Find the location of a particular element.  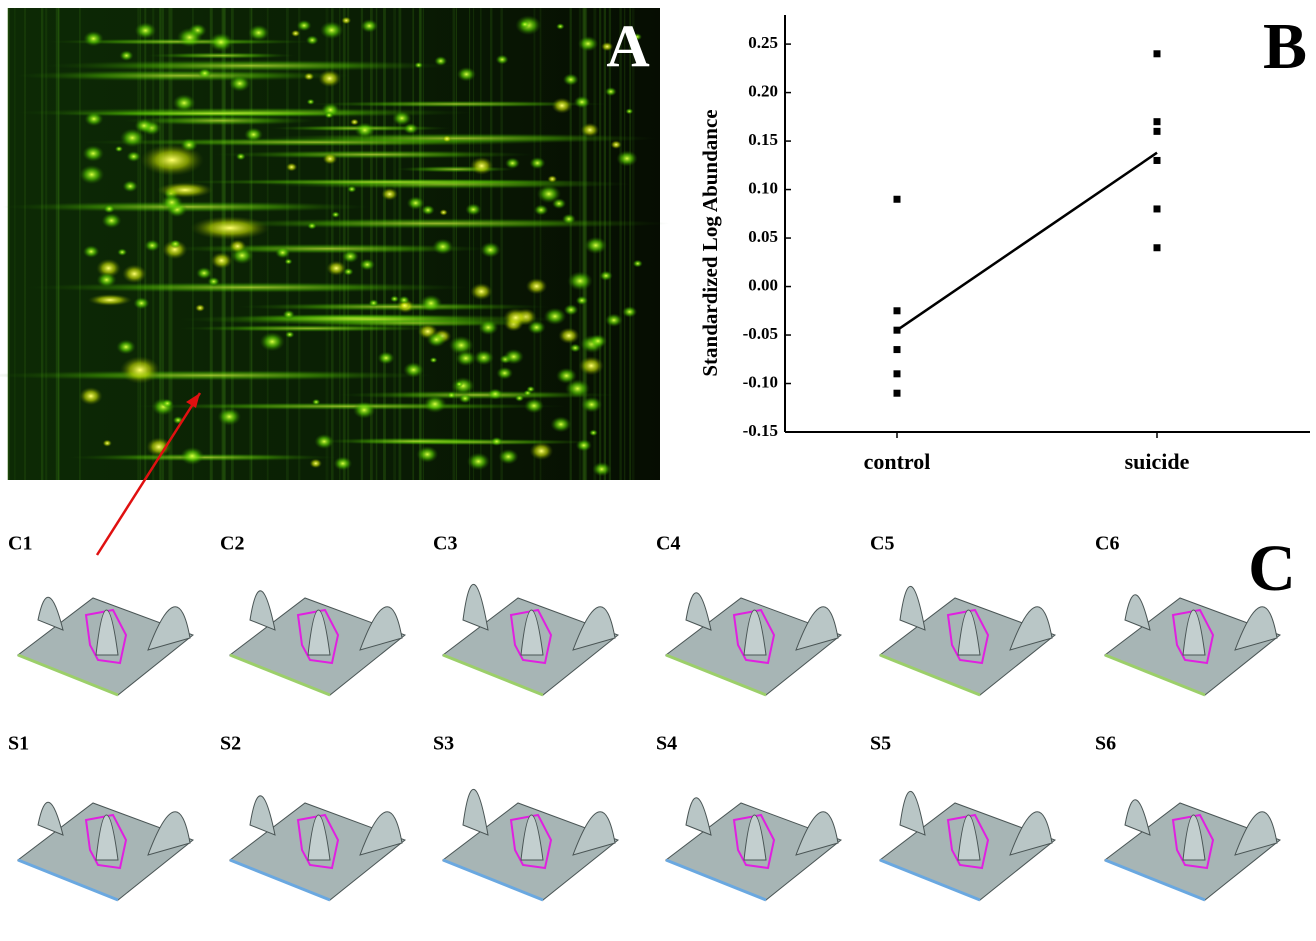

y-tick-label: 0.05 is located at coordinates (763, 236).